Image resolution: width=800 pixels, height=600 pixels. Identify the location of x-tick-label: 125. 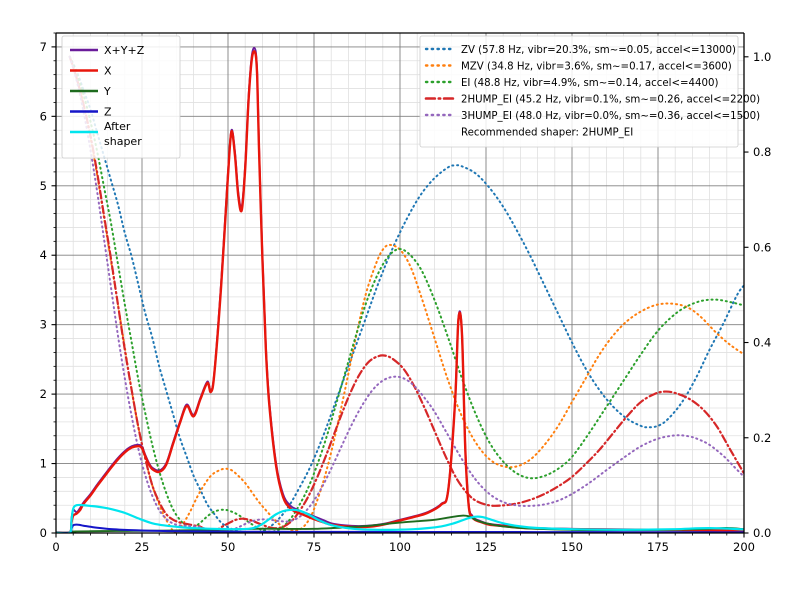
(486, 547).